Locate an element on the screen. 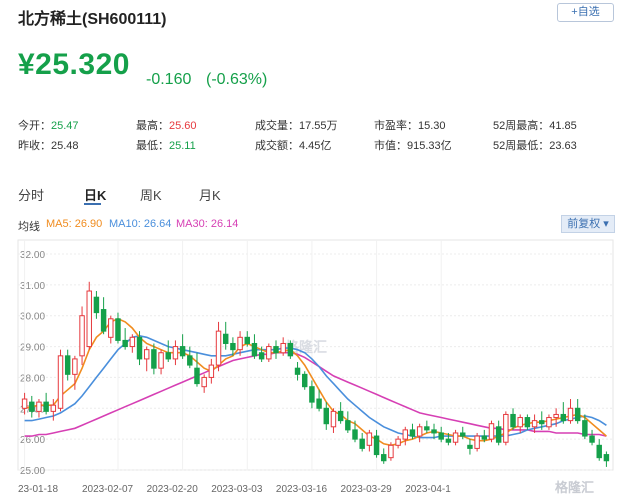 The width and height of the screenshot is (625, 500). tab-daily-k: 日K is located at coordinates (95, 195).